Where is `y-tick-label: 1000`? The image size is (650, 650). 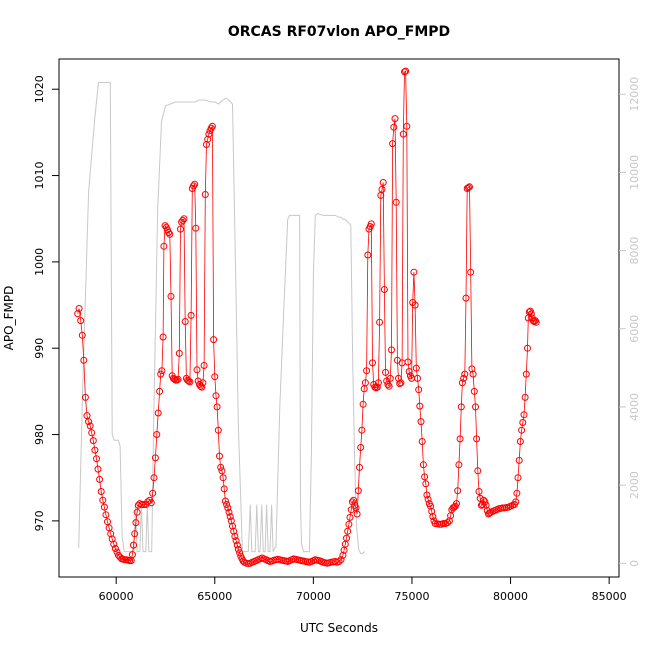
y-tick-label: 1000 is located at coordinates (39, 262).